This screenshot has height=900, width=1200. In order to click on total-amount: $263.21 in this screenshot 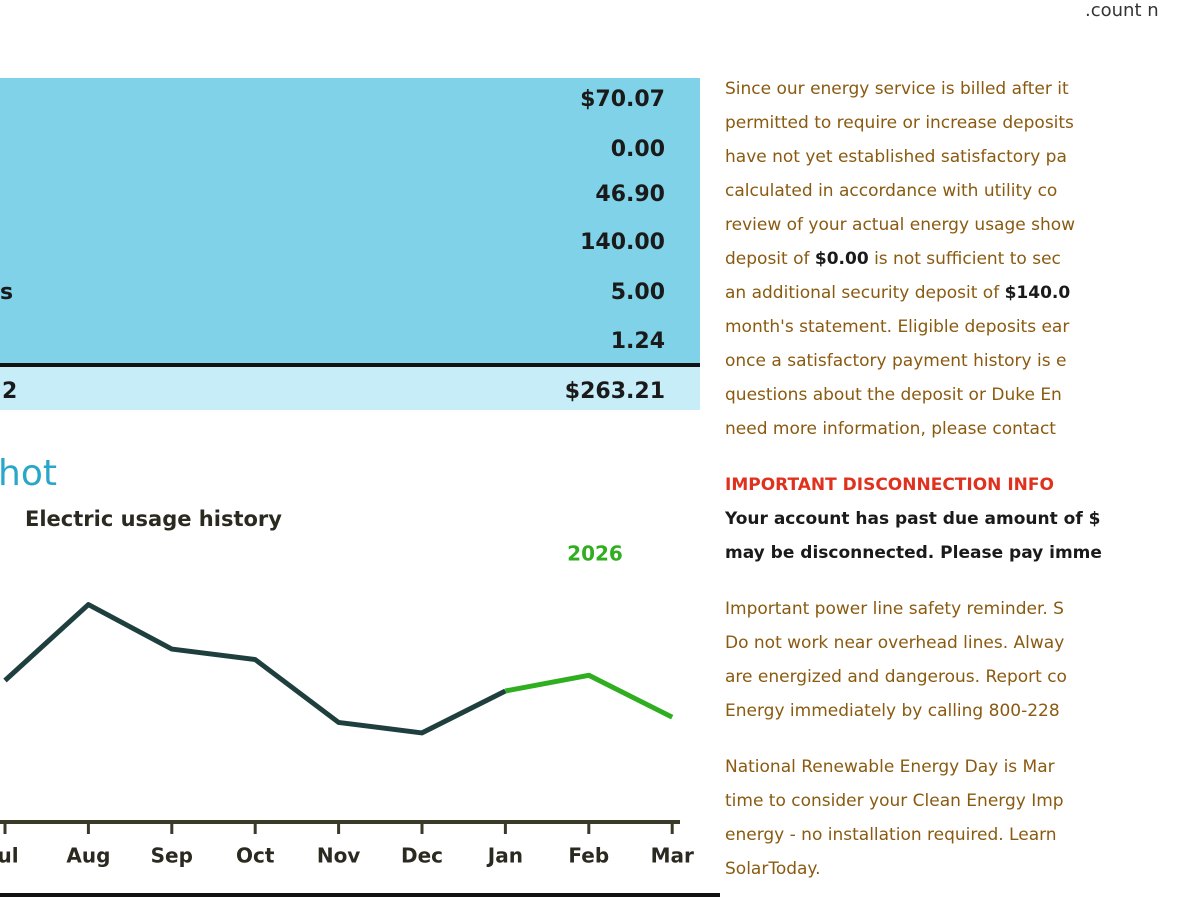, I will do `click(615, 391)`.